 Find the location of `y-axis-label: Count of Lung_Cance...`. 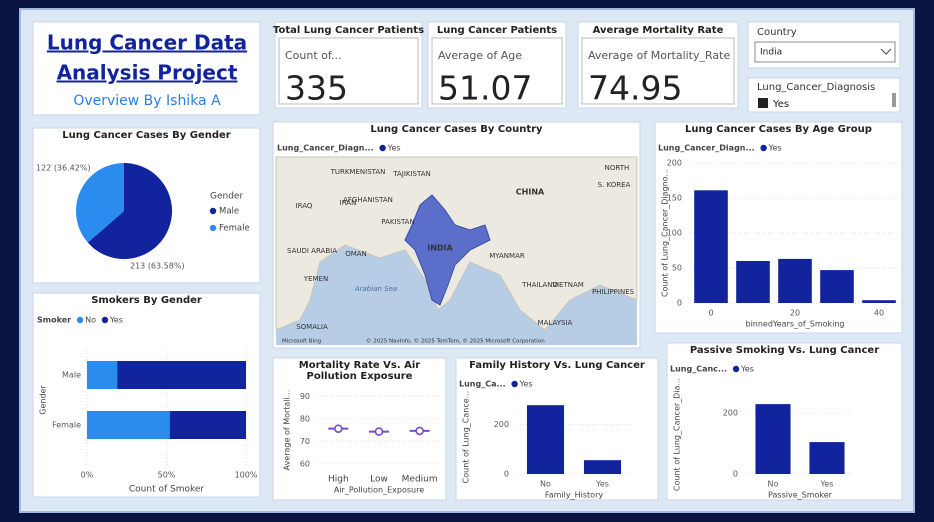

y-axis-label: Count of Lung_Cance... is located at coordinates (466, 437).